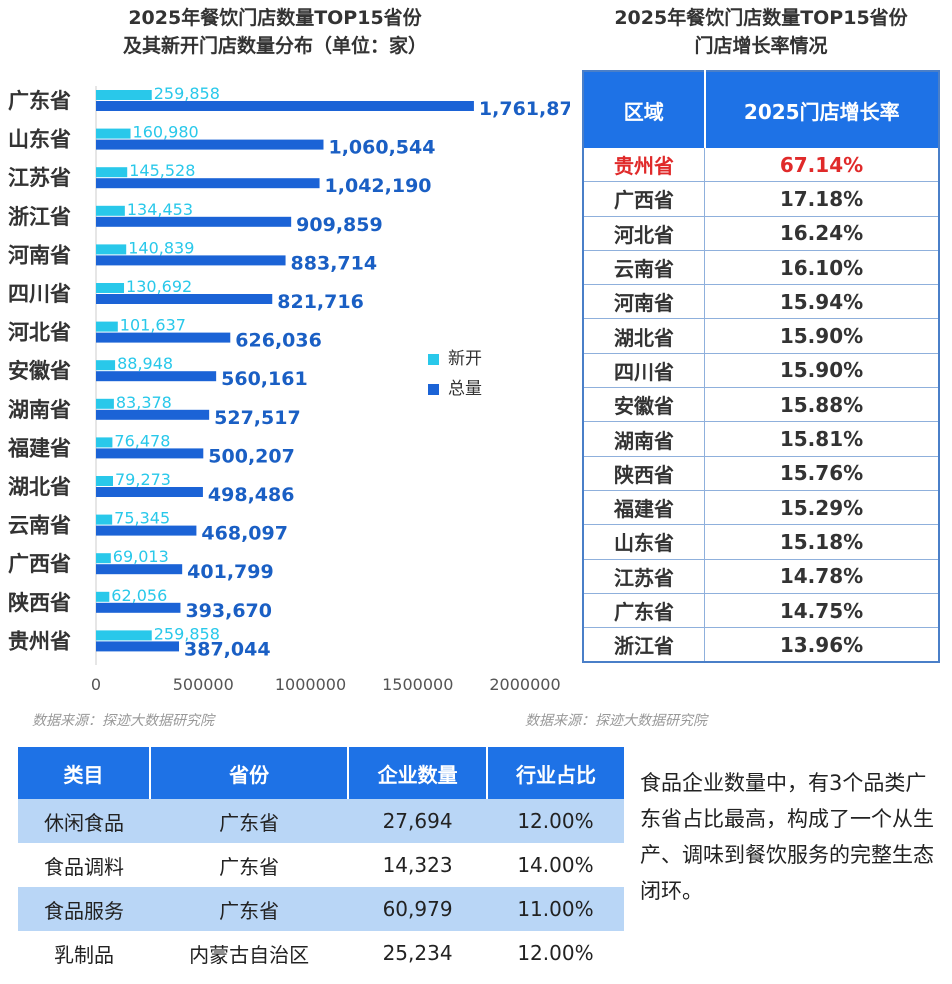  Describe the element at coordinates (160, 209) in the screenshot. I see `label-new: 134,453` at that location.